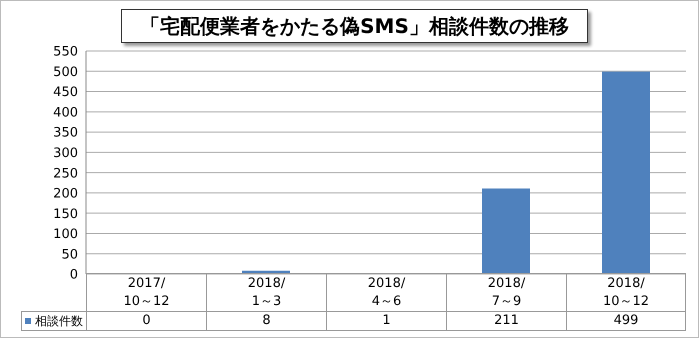 The width and height of the screenshot is (699, 338). I want to click on y-tick-label: 450, so click(65, 92).